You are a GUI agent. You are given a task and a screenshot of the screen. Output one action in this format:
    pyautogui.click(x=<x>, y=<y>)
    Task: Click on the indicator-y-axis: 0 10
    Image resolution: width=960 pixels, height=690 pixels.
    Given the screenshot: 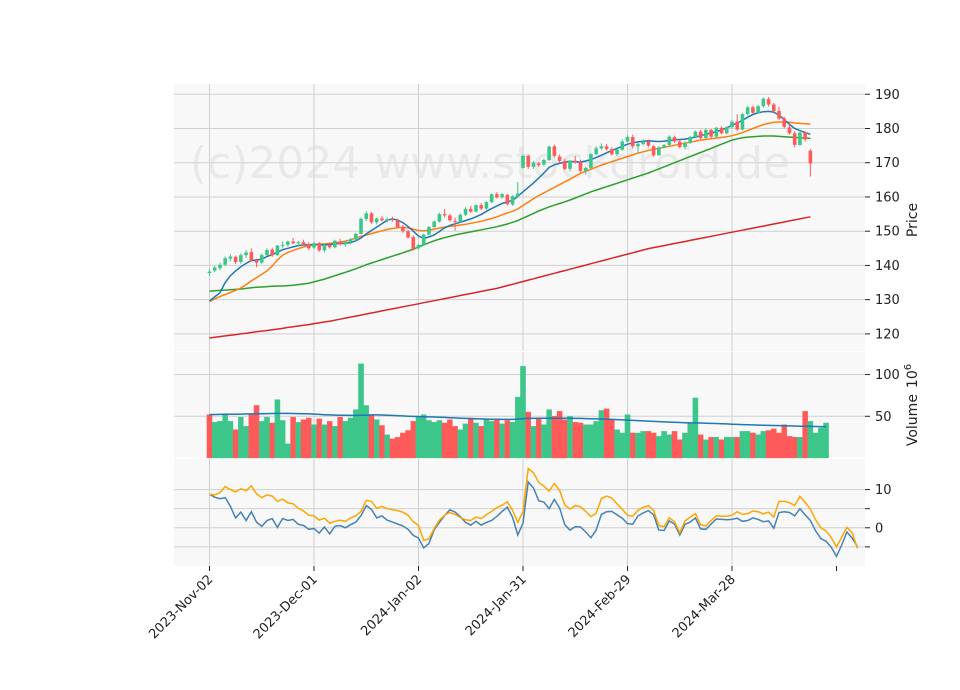 What is the action you would take?
    pyautogui.click(x=878, y=515)
    